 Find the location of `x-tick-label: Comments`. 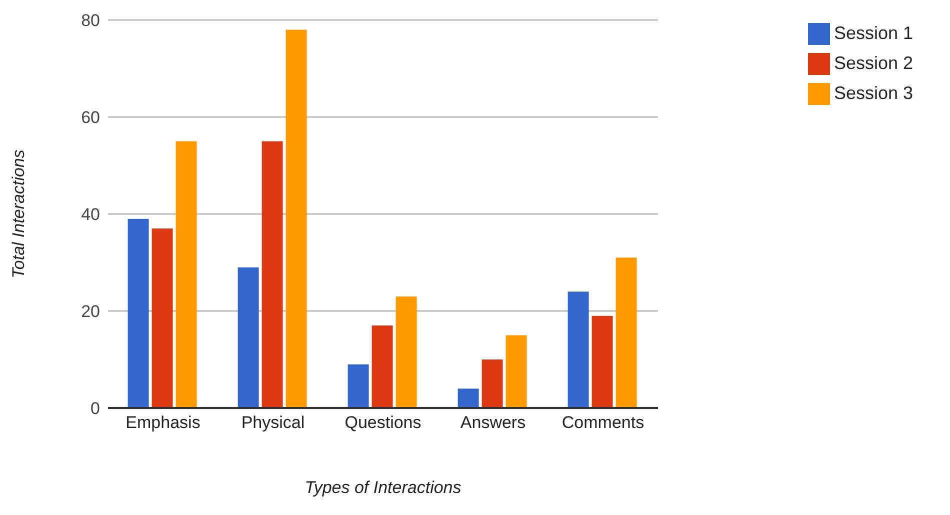

x-tick-label: Comments is located at coordinates (603, 422).